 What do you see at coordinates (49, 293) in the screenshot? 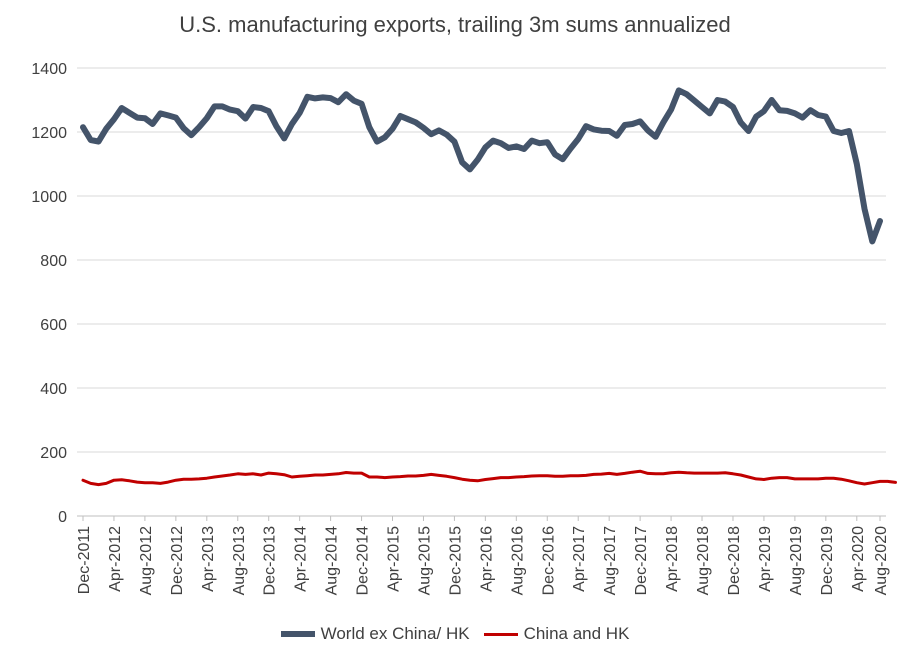
I see `y-axis: 0 200 400 600 800 1000 1200 1400` at bounding box center [49, 293].